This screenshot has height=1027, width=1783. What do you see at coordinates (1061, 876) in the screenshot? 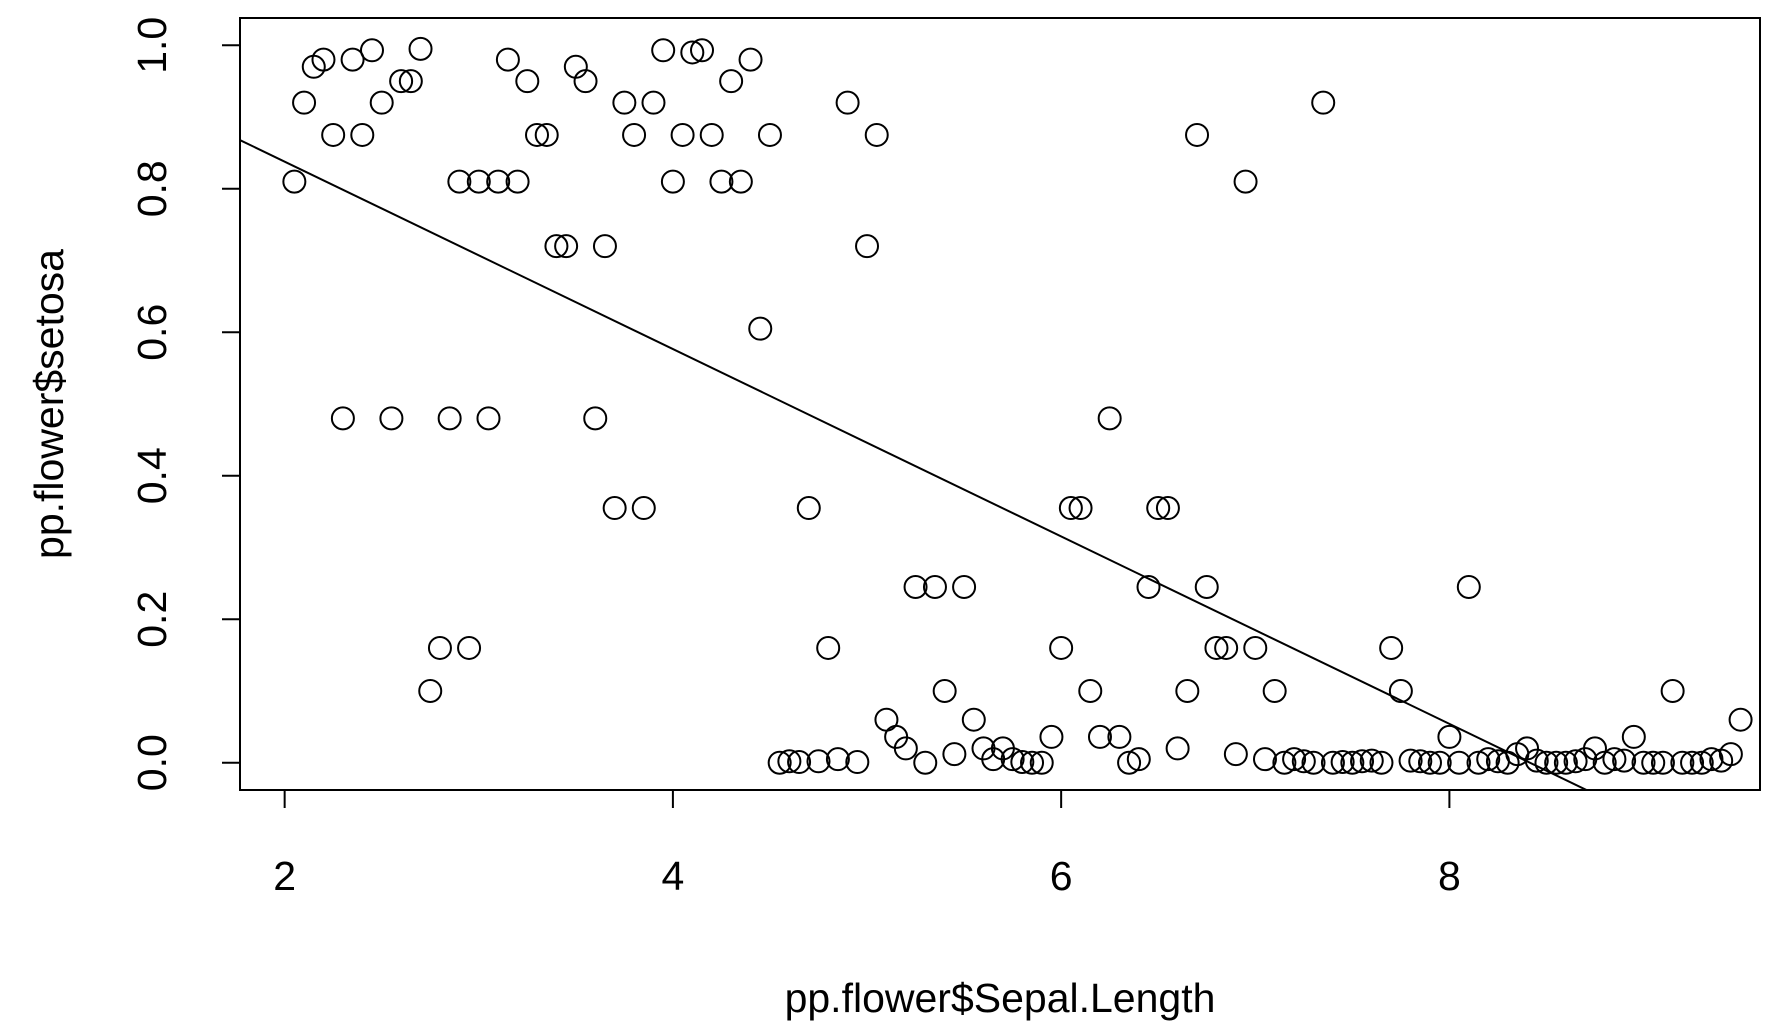
I see `x-tick-label-6: 6` at bounding box center [1061, 876].